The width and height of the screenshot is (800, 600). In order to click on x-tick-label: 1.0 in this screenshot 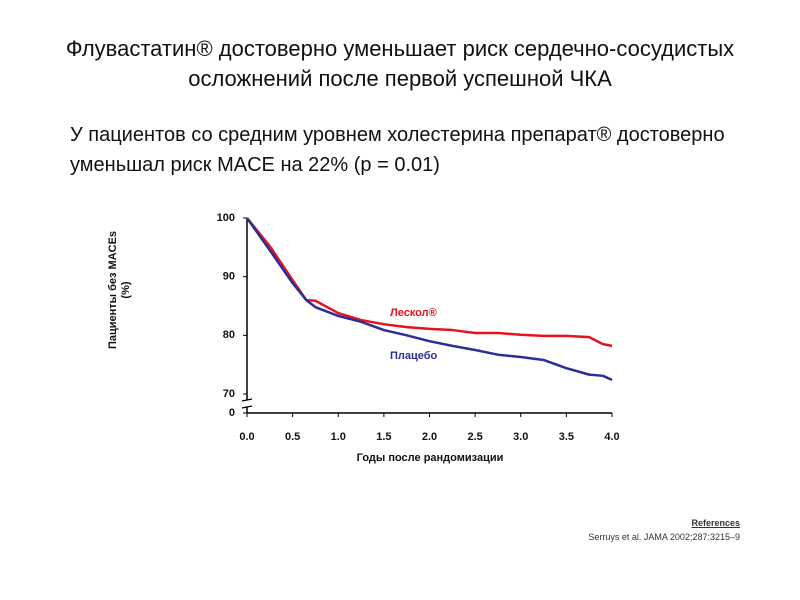, I will do `click(338, 437)`.